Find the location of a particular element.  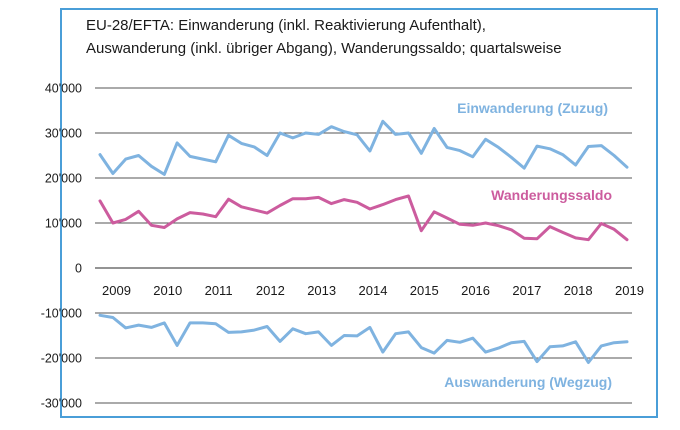

x-tick-label: 2018 is located at coordinates (578, 290).